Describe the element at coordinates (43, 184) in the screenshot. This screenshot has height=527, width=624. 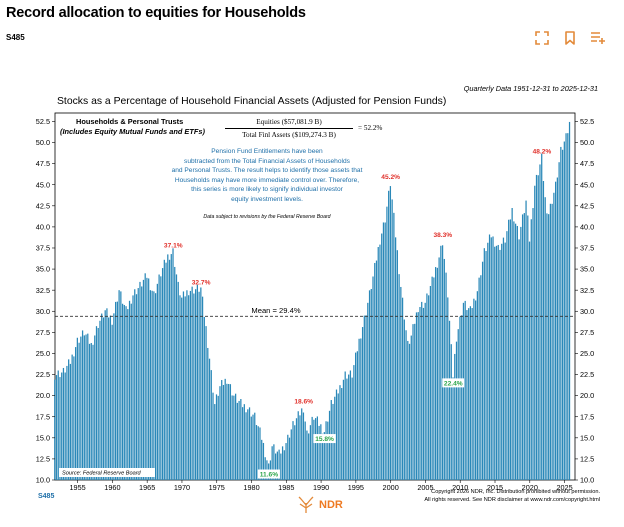
I see `y-tick-label-left: 45.0` at that location.